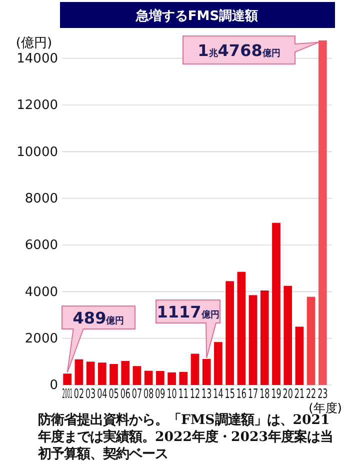 This screenshot has width=350, height=473. Describe the element at coordinates (37, 58) in the screenshot. I see `y-tick-label: 14000` at that location.